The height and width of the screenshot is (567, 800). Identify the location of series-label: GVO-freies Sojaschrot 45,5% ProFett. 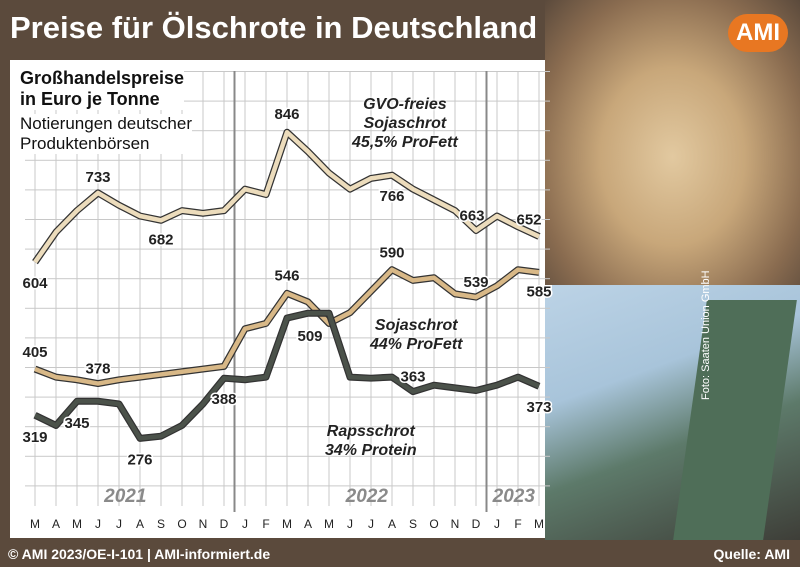
(405, 123).